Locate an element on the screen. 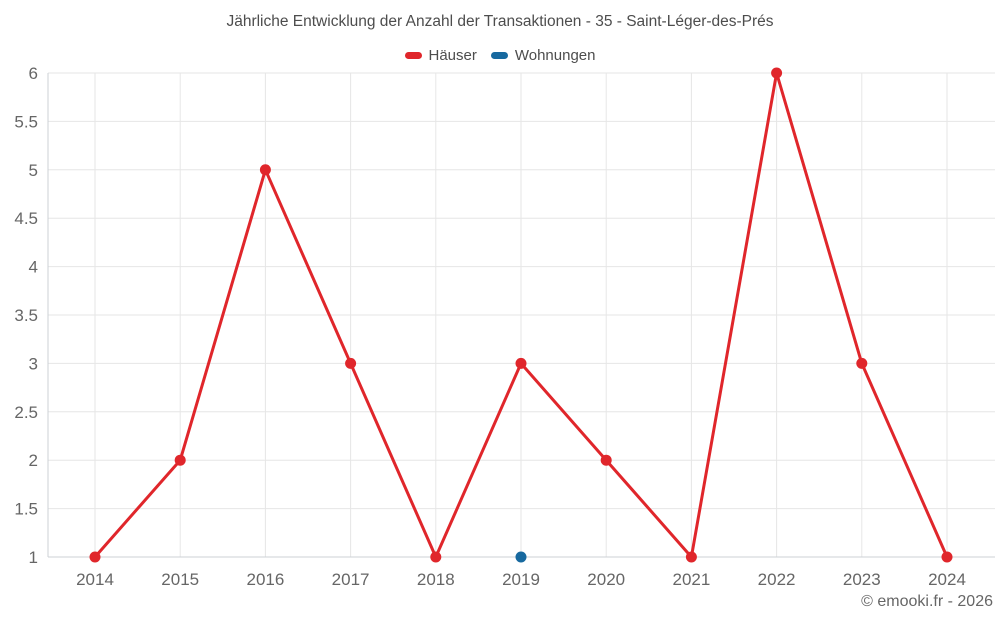 This screenshot has width=1000, height=625. legend-label-haeuser: Häuser is located at coordinates (452, 55).